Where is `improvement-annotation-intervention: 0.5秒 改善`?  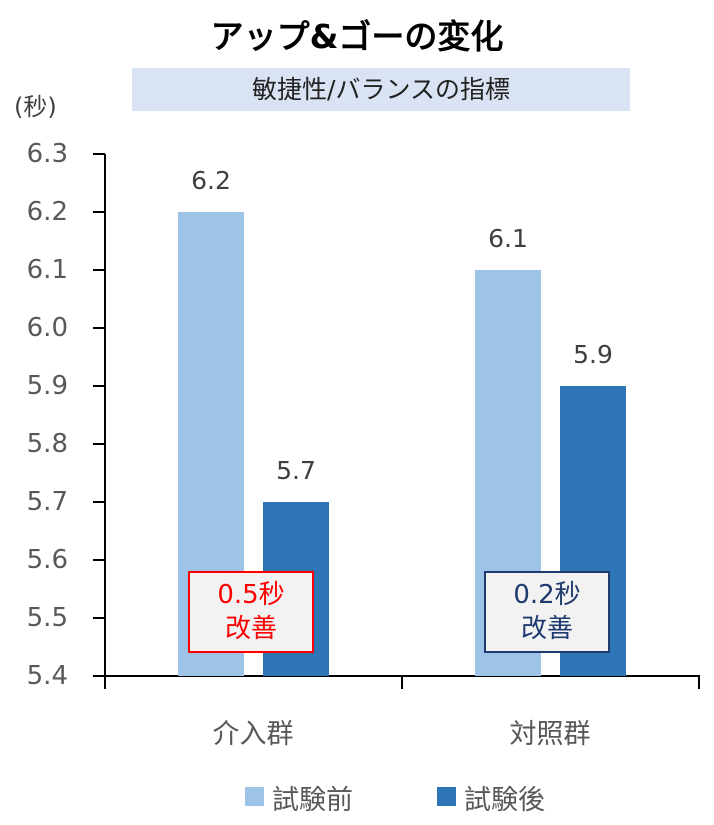 improvement-annotation-intervention: 0.5秒 改善 is located at coordinates (251, 612).